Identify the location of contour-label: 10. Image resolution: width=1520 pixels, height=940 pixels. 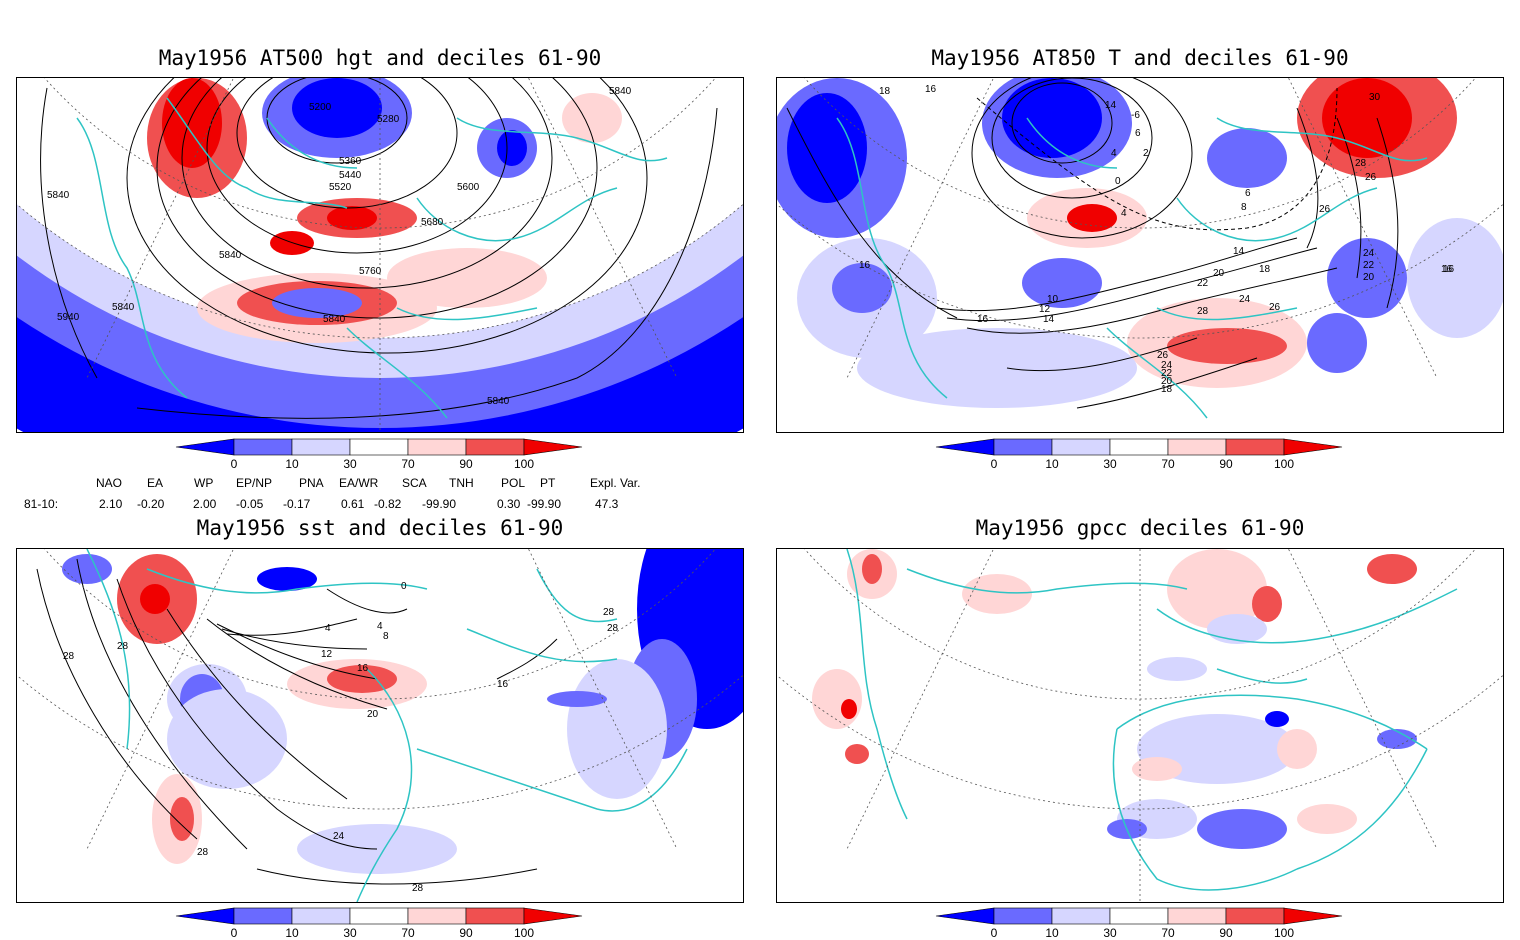
(1053, 299).